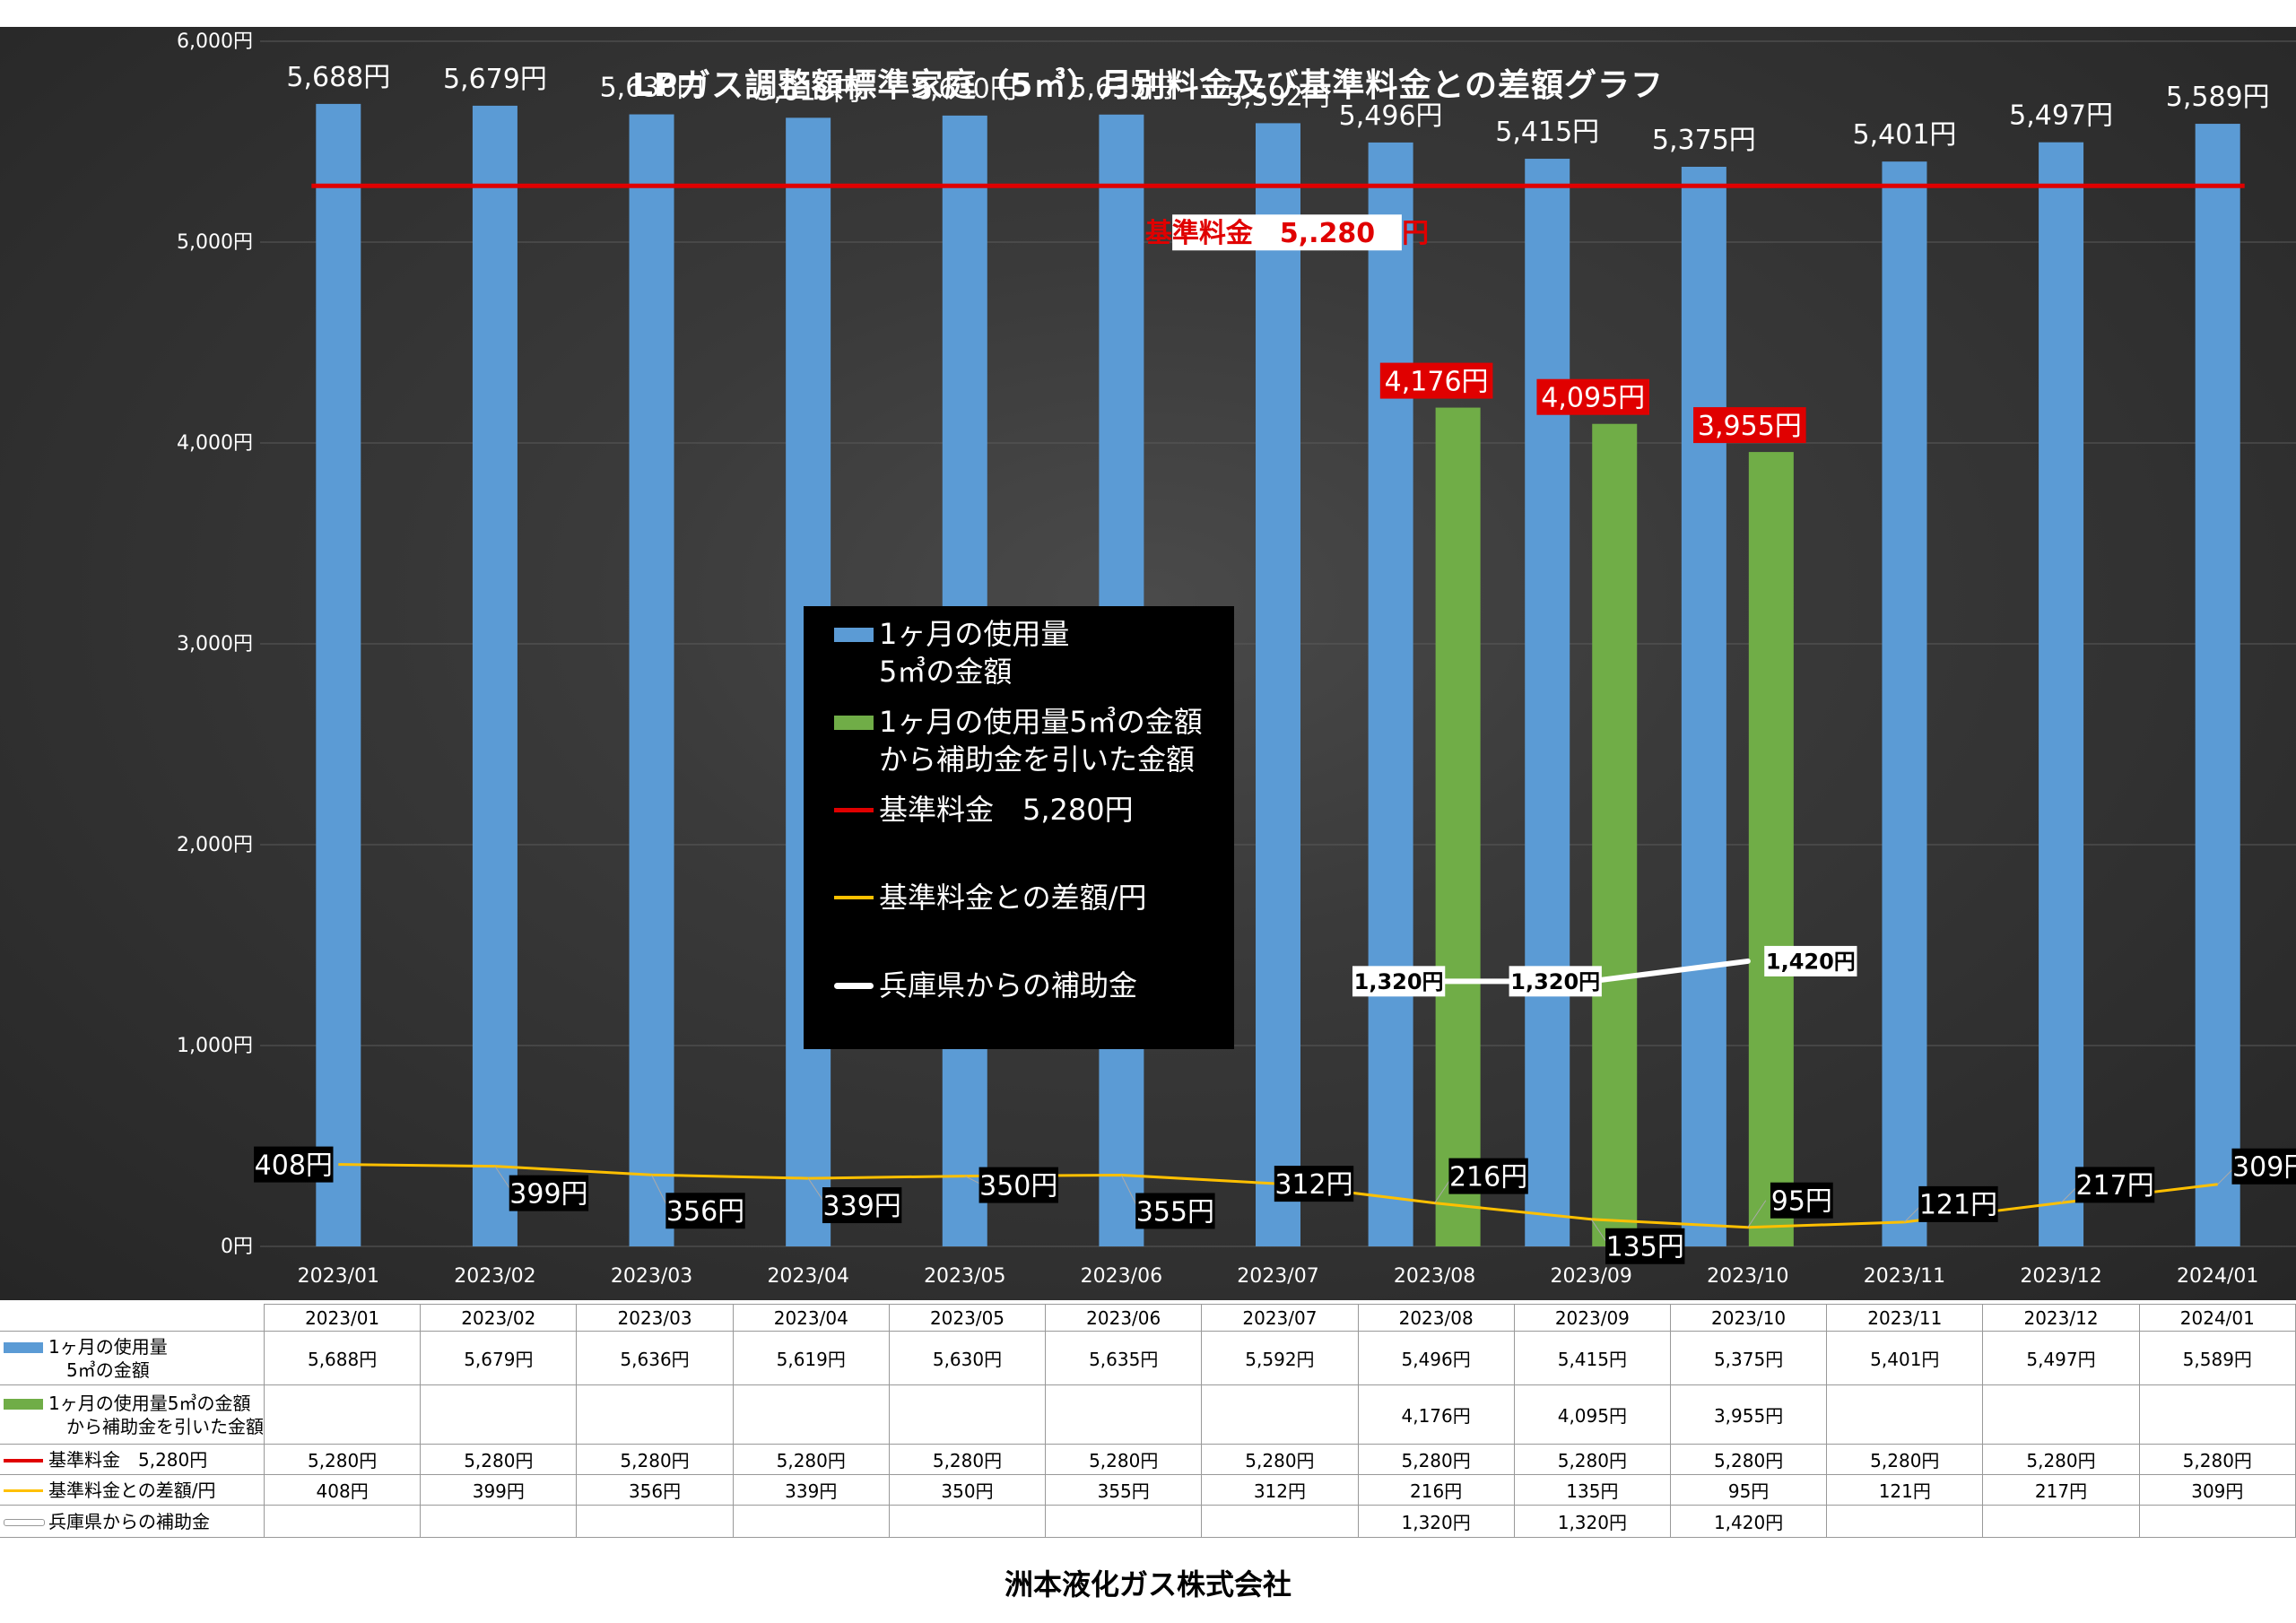 The image size is (2296, 1623). I want to click on table-rowlabel-green-1: 1ヶ月の使用量5㎥の金額, so click(149, 1403).